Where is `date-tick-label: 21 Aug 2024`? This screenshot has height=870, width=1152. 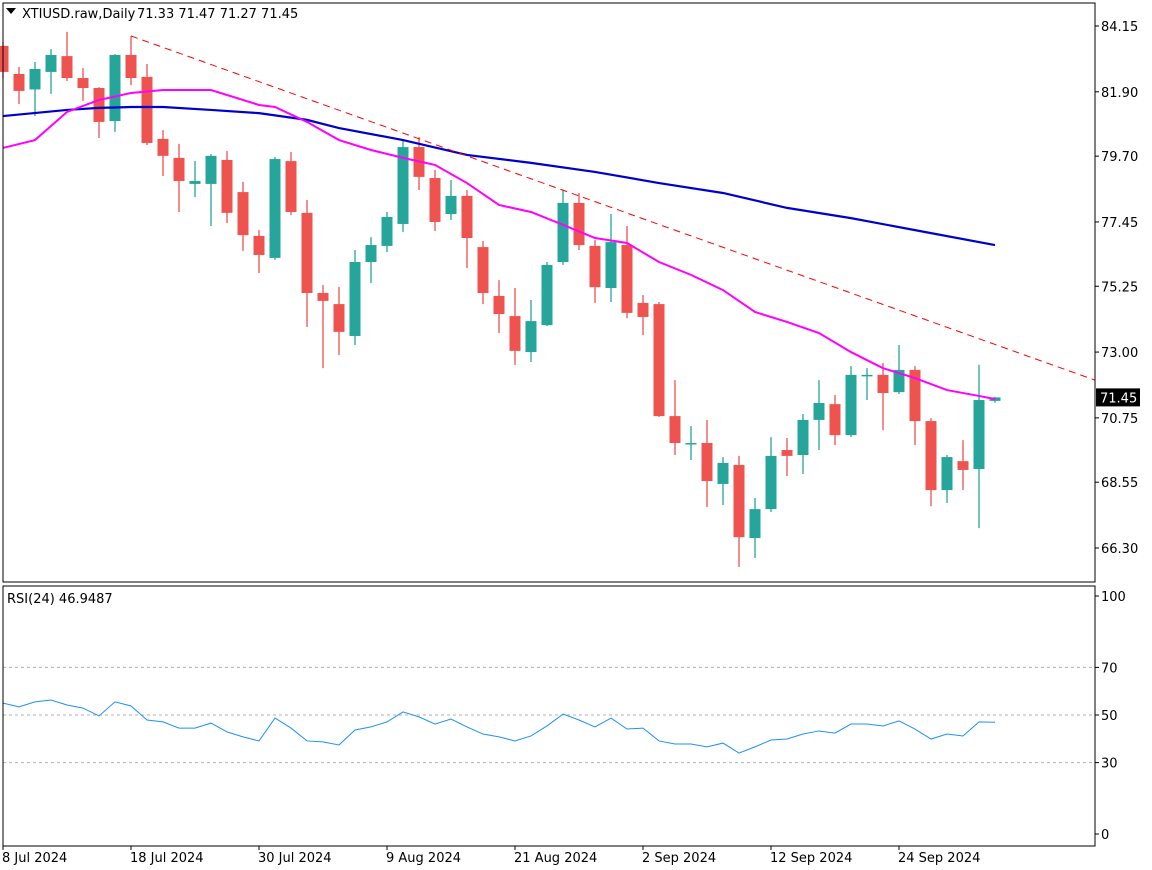 date-tick-label: 21 Aug 2024 is located at coordinates (555, 858).